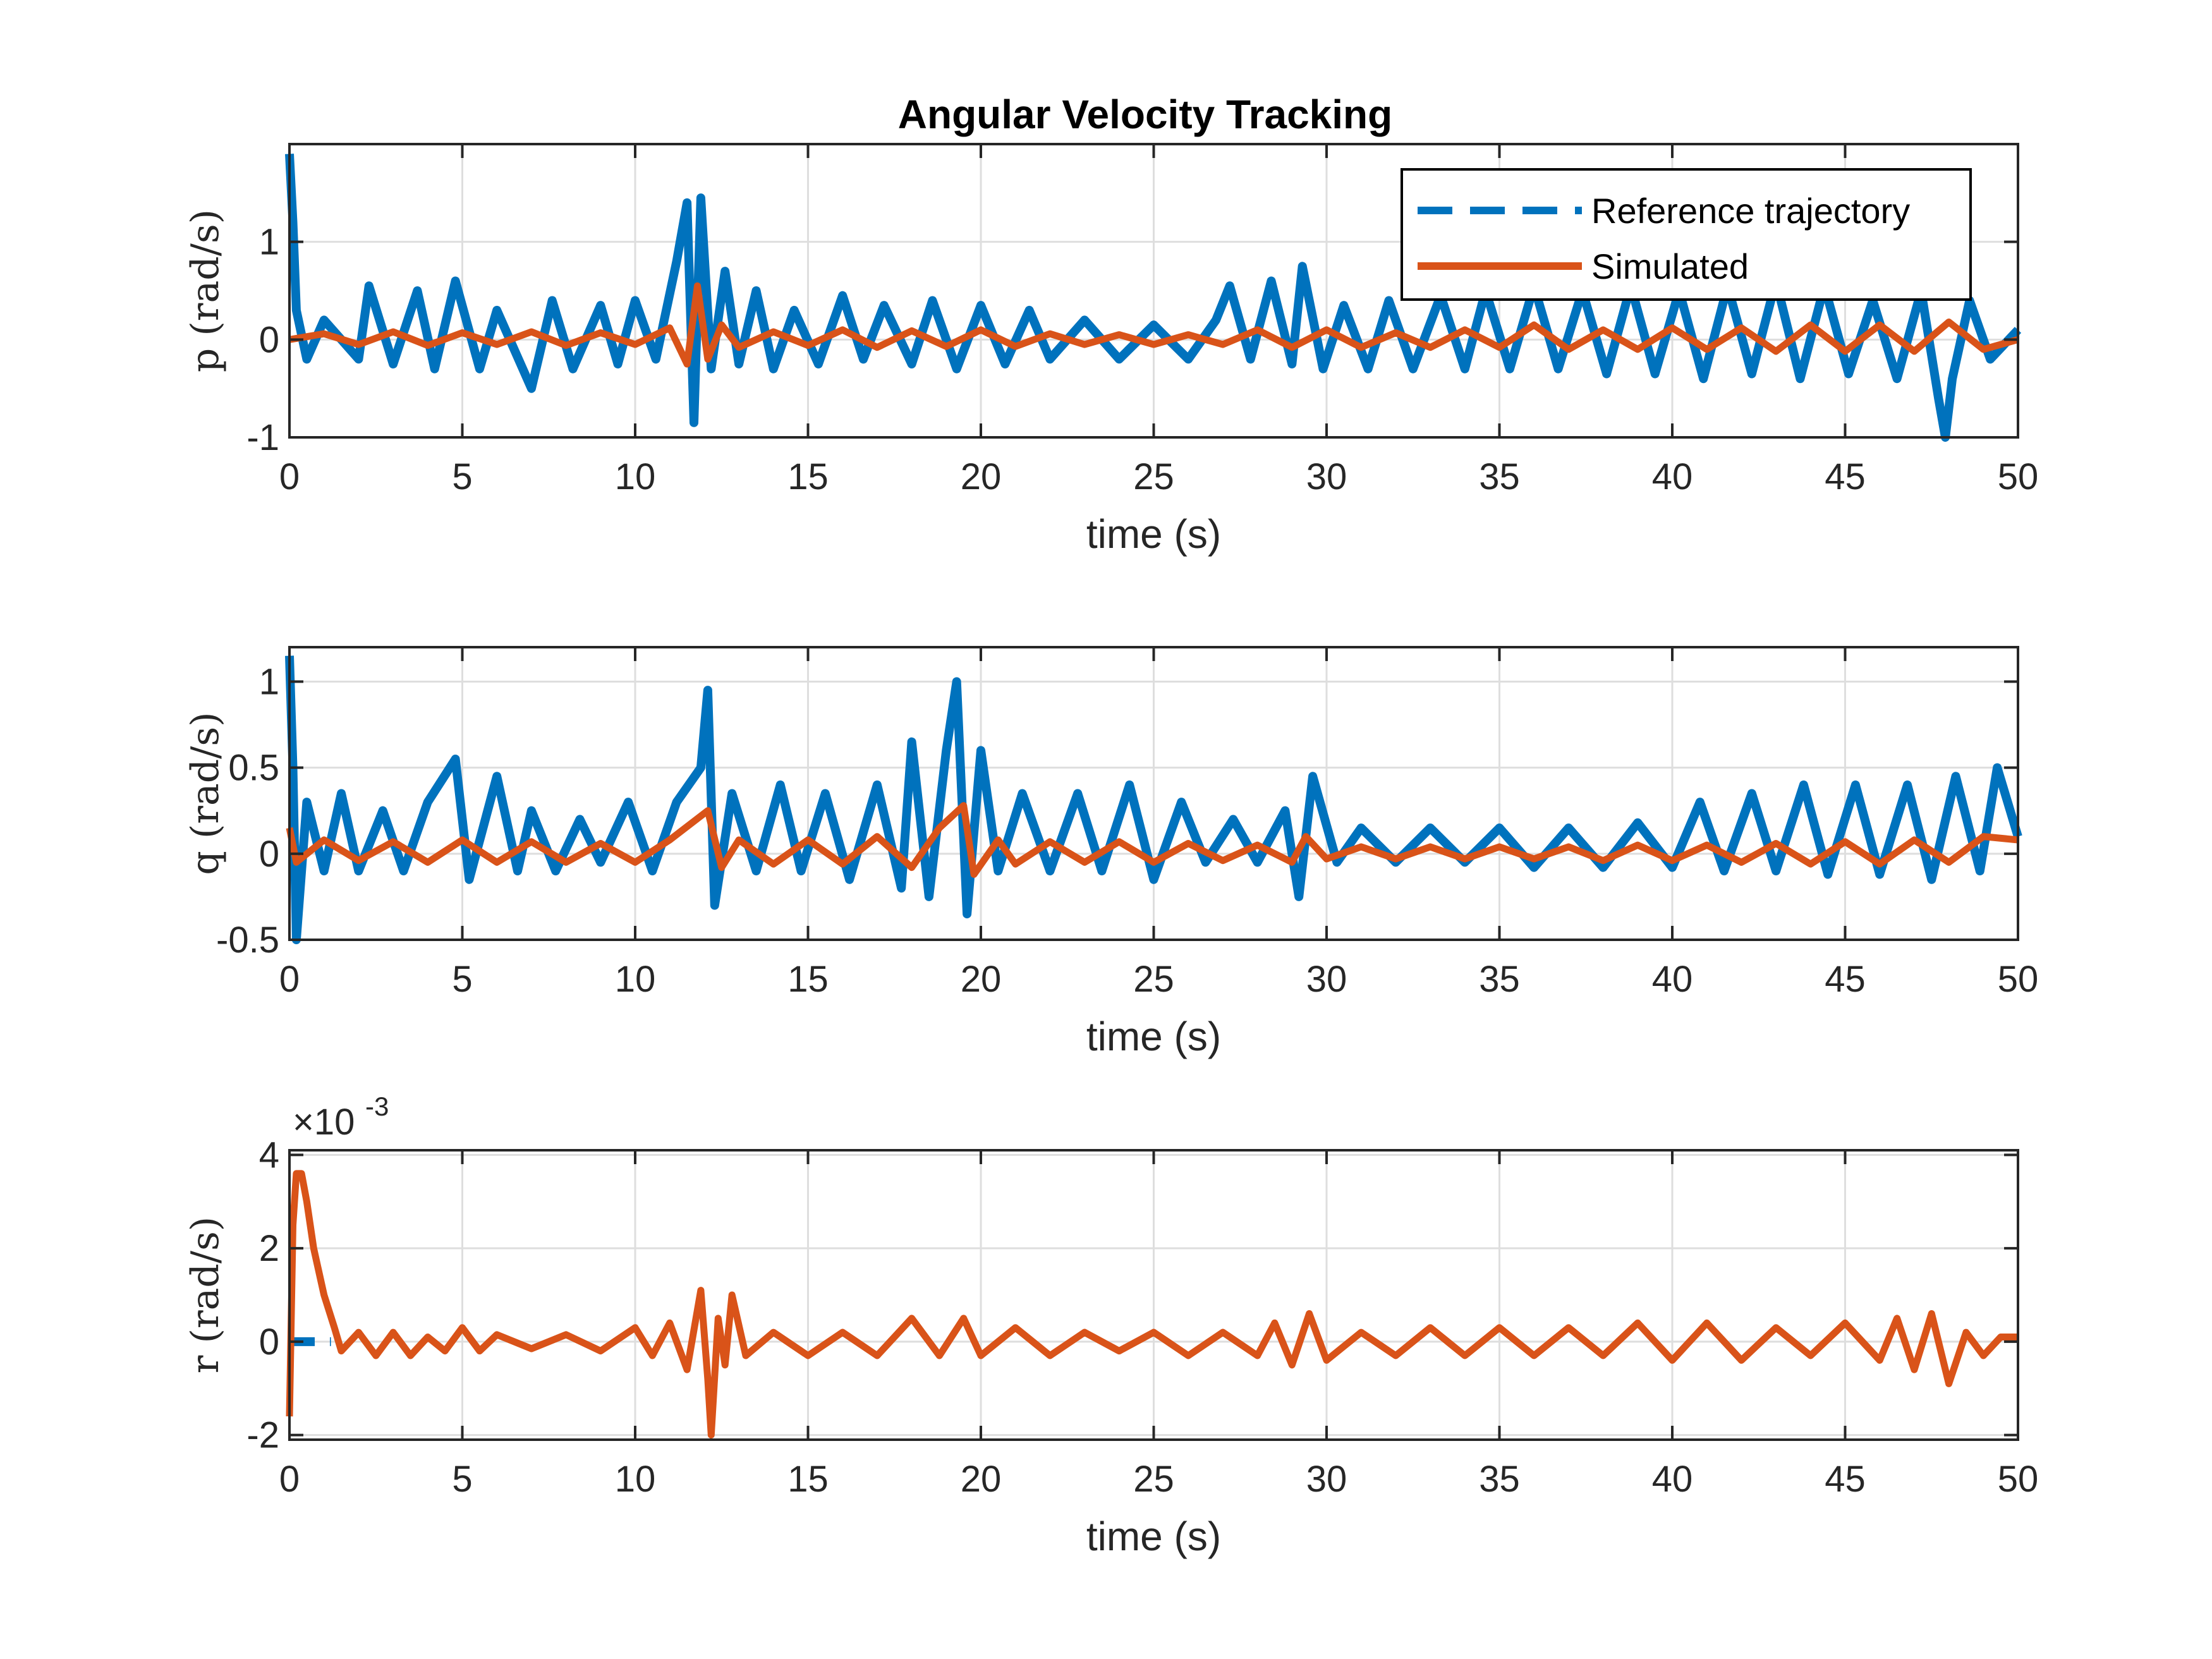 The height and width of the screenshot is (1659, 2212). Describe the element at coordinates (205, 290) in the screenshot. I see `y-axis-label: p (rad/s)` at that location.